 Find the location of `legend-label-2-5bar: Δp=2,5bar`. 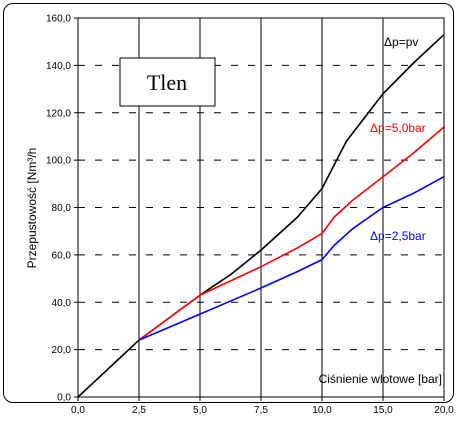

legend-label-2-5bar: Δp=2,5bar is located at coordinates (398, 236).